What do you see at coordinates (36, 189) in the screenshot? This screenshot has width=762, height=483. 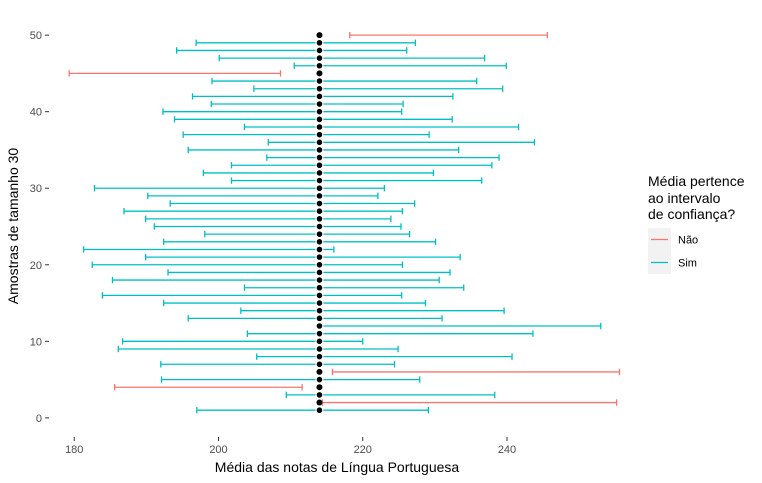 I see `y-tick-label-30: 30` at bounding box center [36, 189].